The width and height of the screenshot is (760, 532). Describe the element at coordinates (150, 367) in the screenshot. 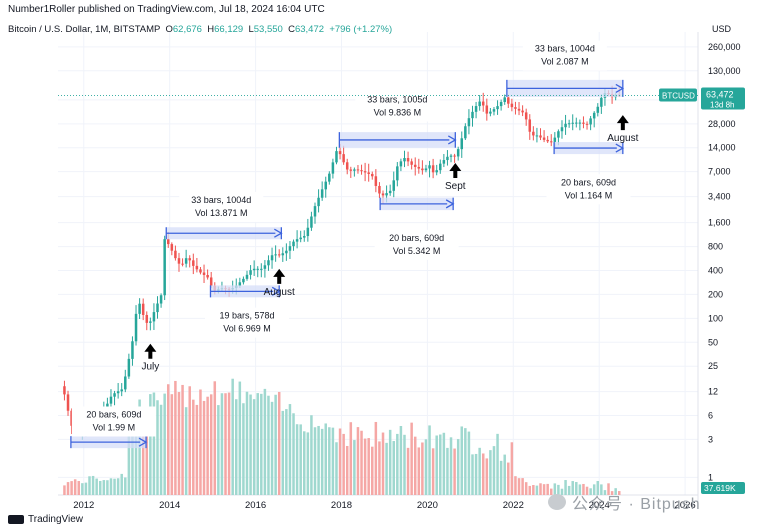

I see `annotation-label: July` at that location.